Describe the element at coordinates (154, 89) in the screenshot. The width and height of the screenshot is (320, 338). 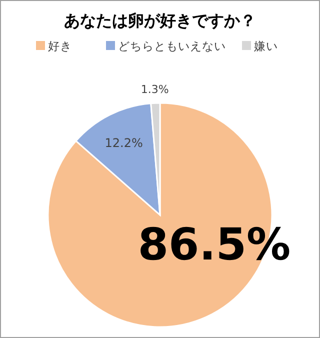
I see `data-label: 1.3%` at that location.